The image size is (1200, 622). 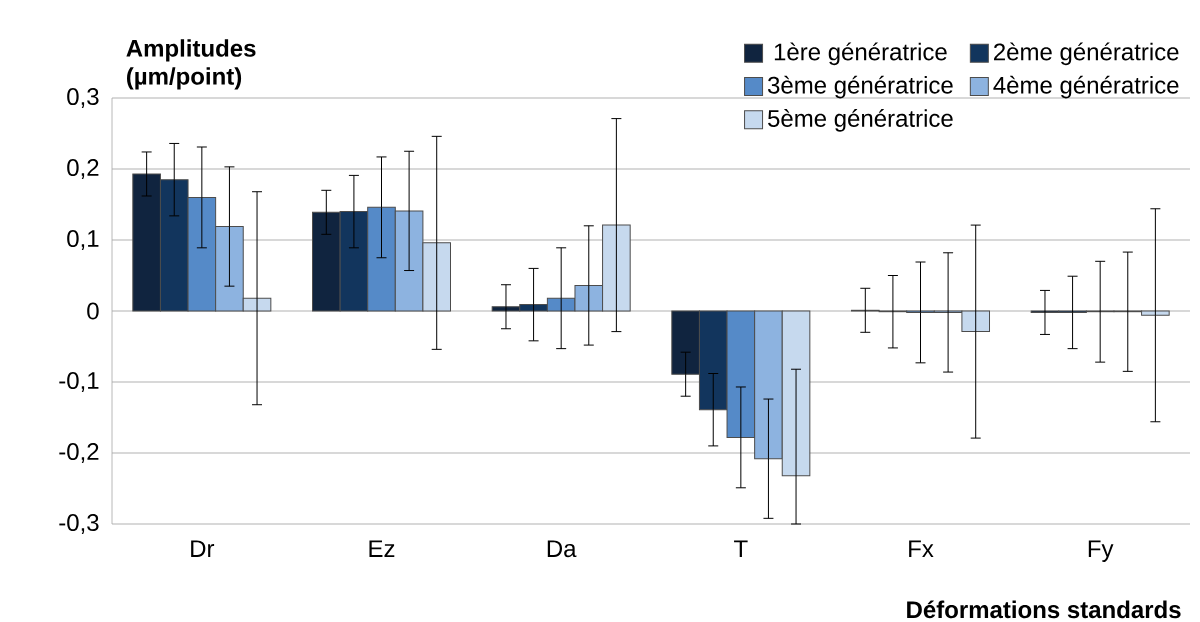 What do you see at coordinates (1044, 609) in the screenshot?
I see `x-axis-title: Déformations standards` at bounding box center [1044, 609].